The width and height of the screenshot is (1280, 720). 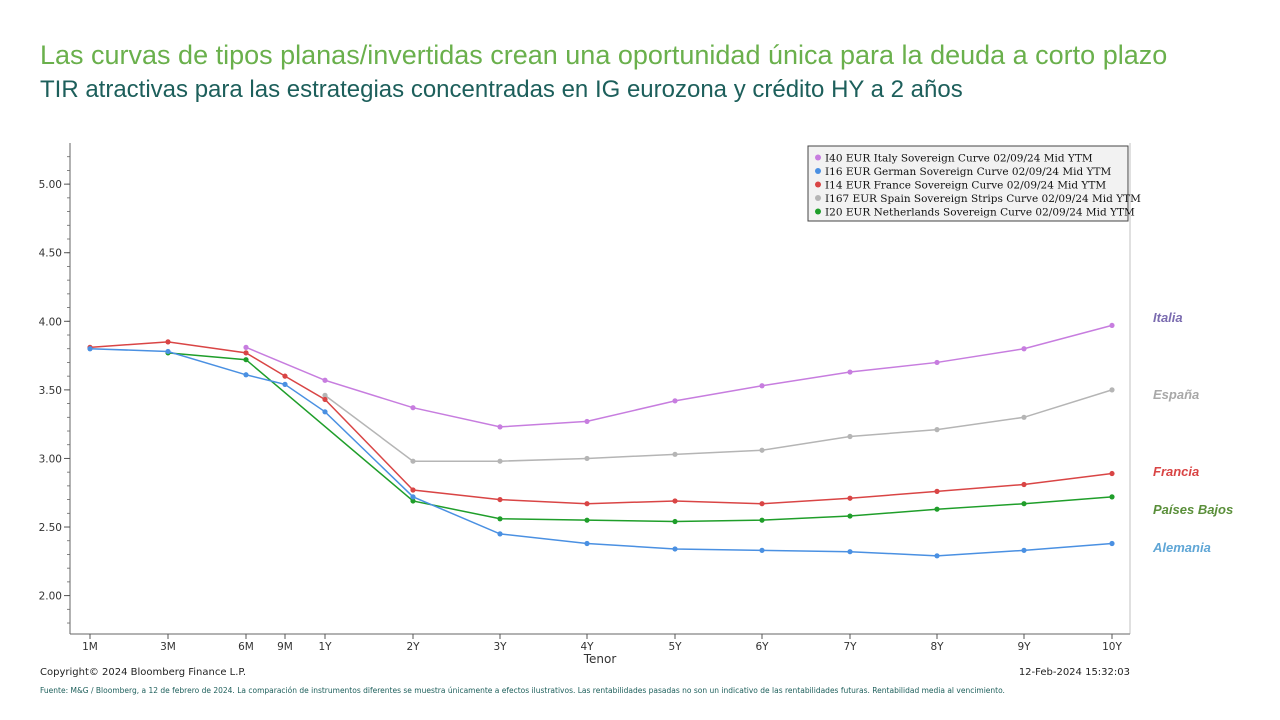 I want to click on country-label: Países Bajos, so click(x=1193, y=509).